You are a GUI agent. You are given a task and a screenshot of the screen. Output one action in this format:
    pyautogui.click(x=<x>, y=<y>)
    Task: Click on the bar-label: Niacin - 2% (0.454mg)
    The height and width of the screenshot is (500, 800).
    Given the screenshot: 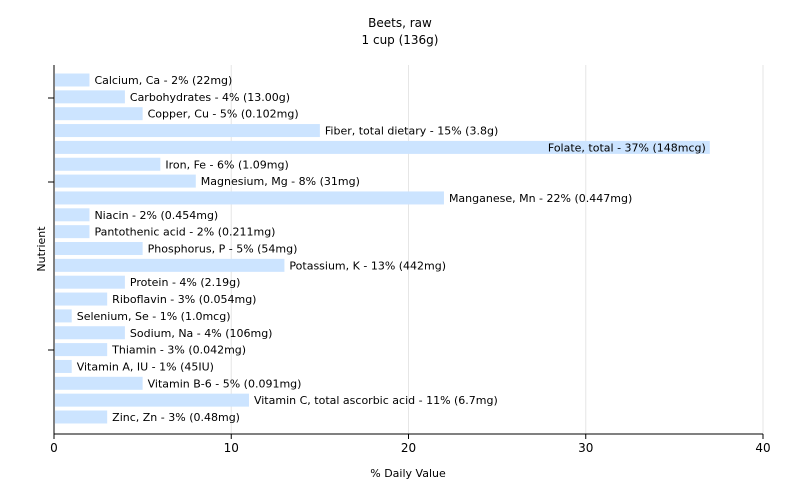 What is the action you would take?
    pyautogui.click(x=156, y=215)
    